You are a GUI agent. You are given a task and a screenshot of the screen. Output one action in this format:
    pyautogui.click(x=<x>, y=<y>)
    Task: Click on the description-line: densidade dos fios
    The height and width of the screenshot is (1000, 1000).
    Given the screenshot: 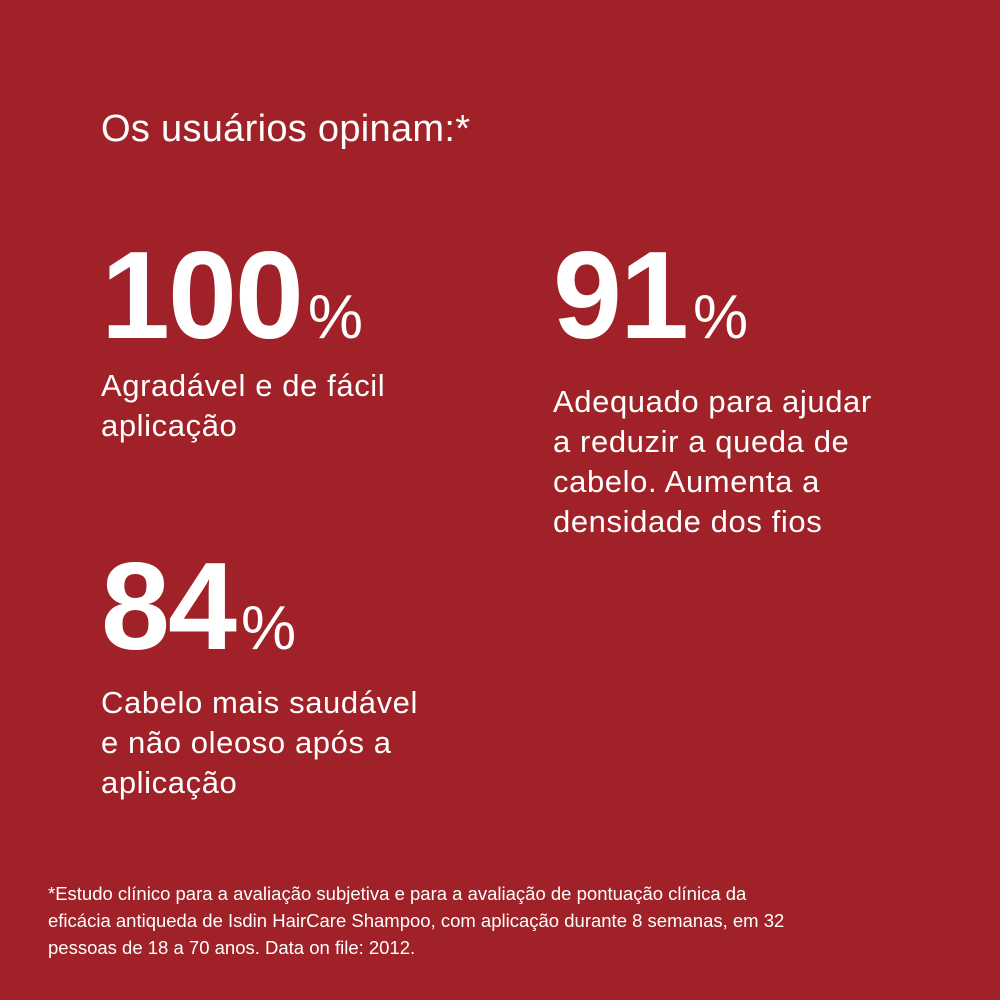 What is the action you would take?
    pyautogui.click(x=688, y=521)
    